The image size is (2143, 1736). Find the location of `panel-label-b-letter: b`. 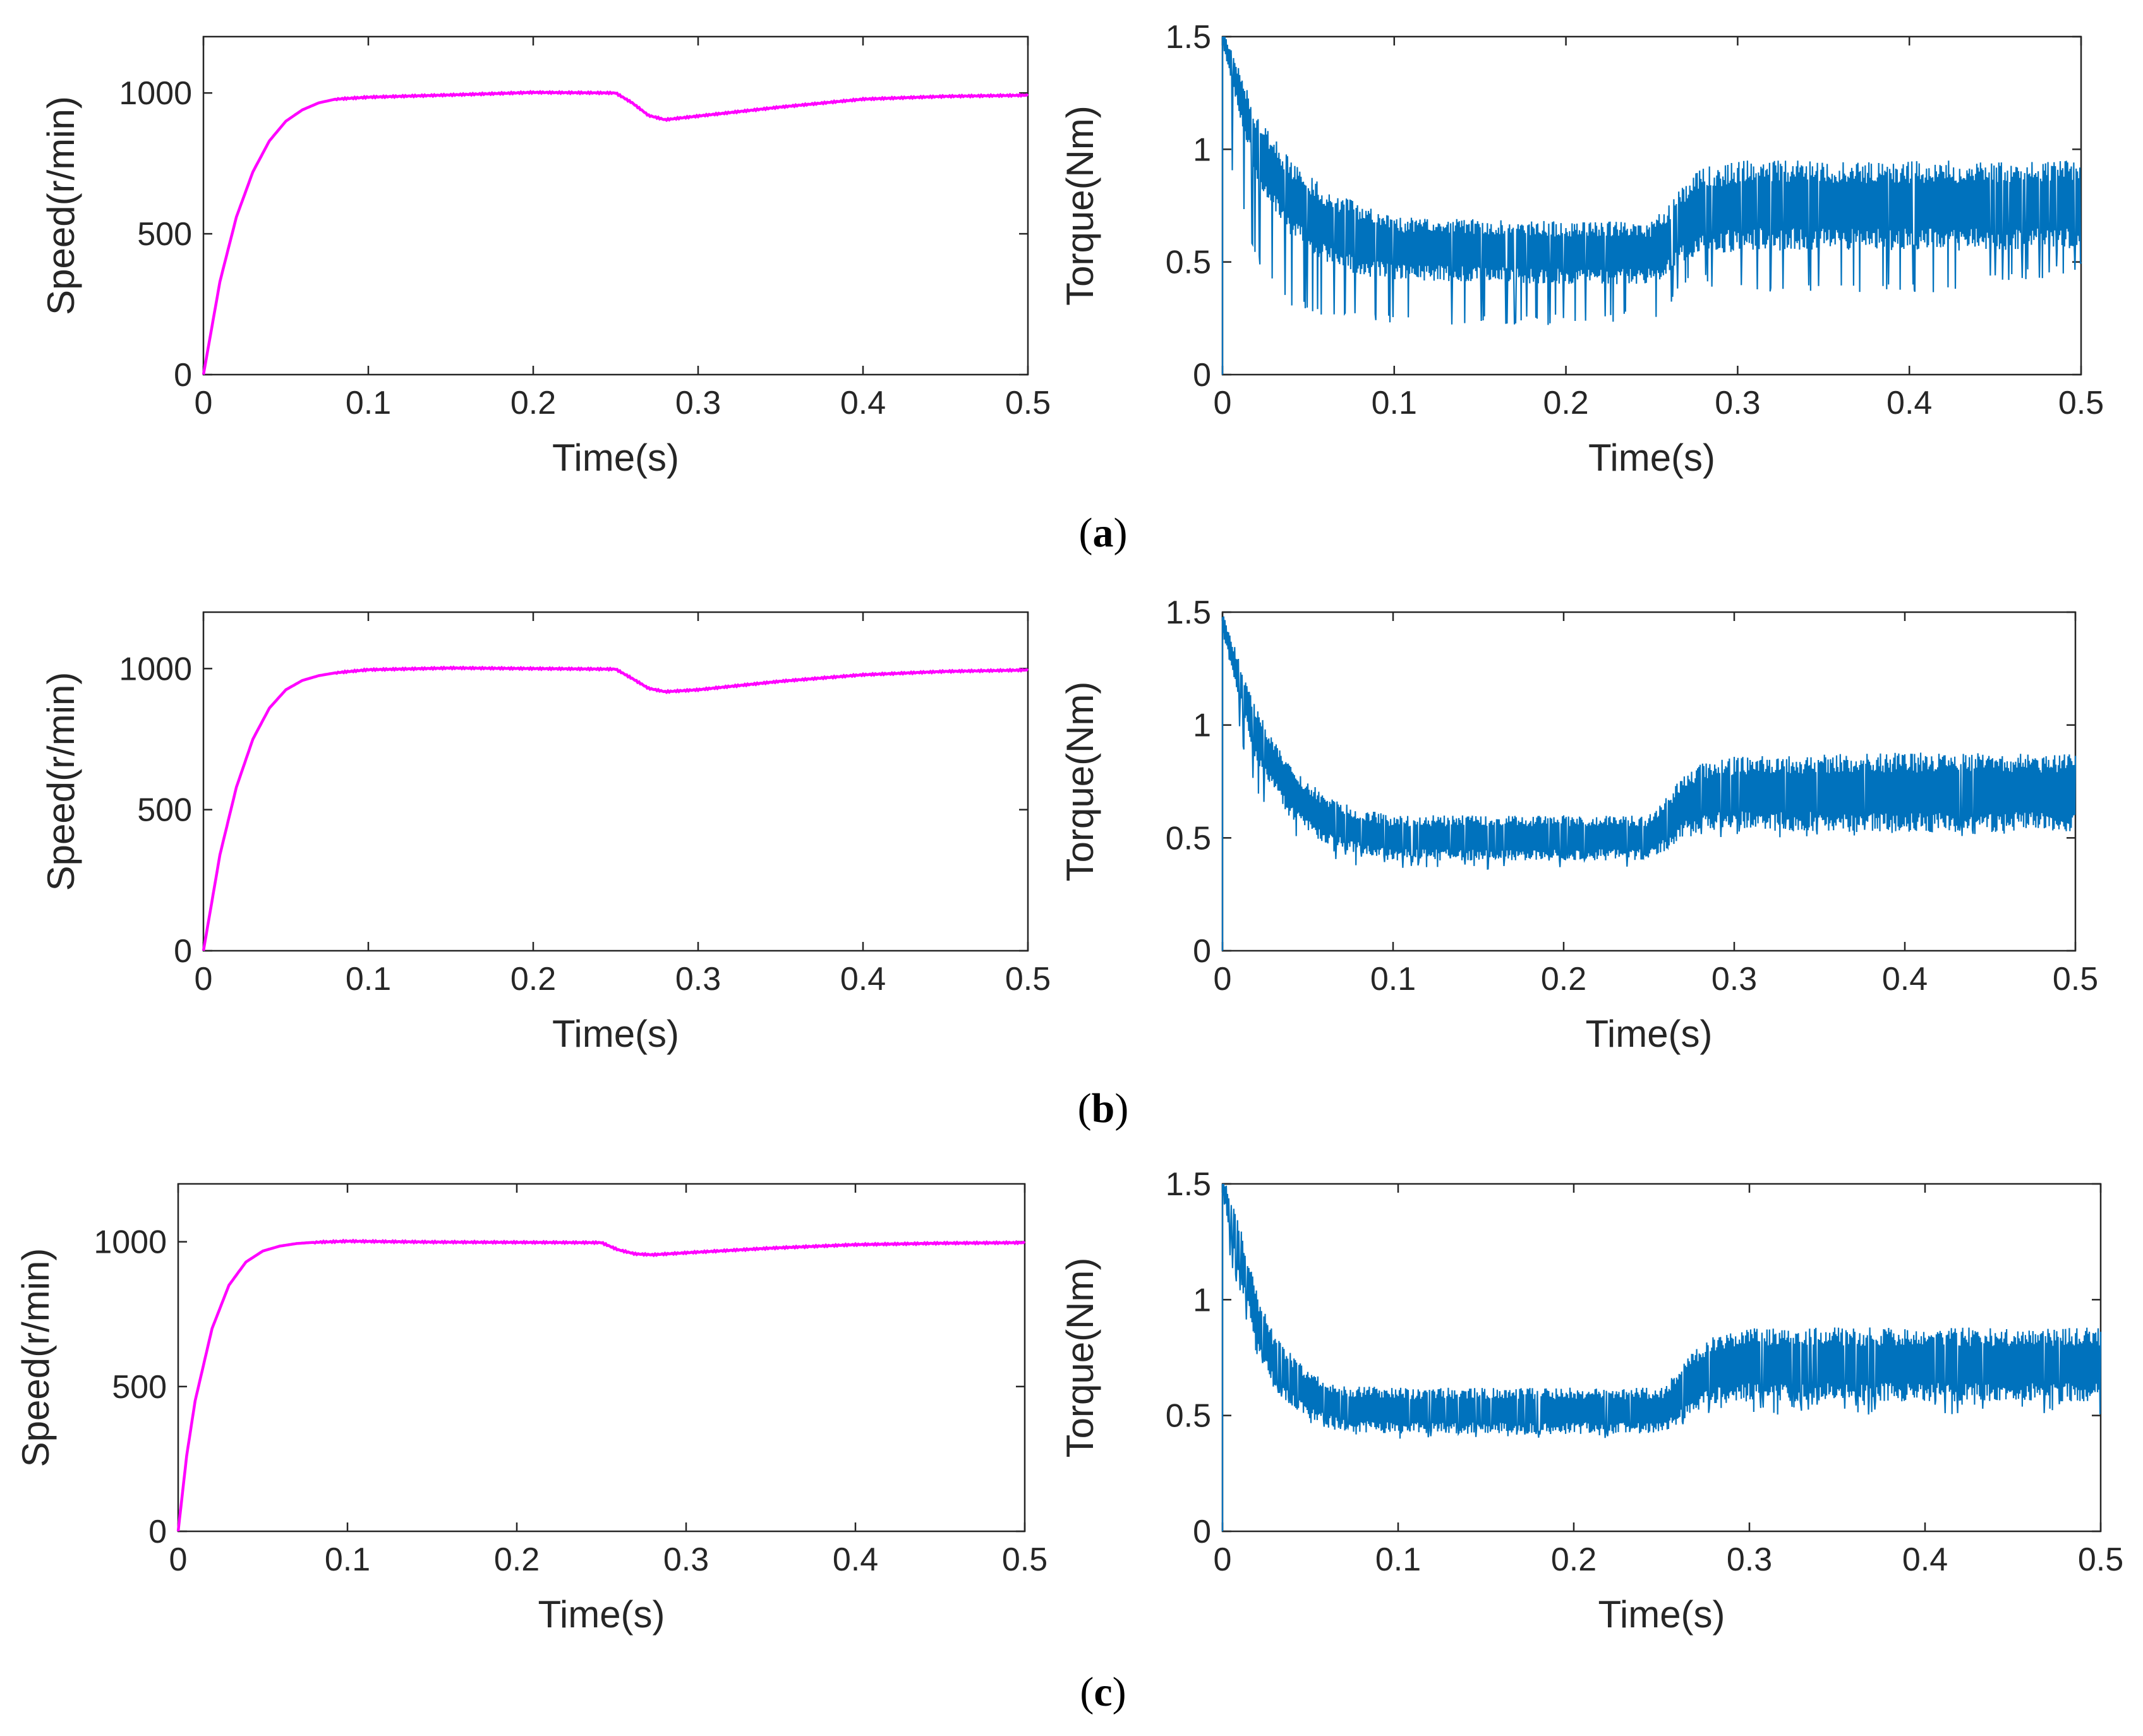

panel-label-b-letter: b is located at coordinates (1103, 1108).